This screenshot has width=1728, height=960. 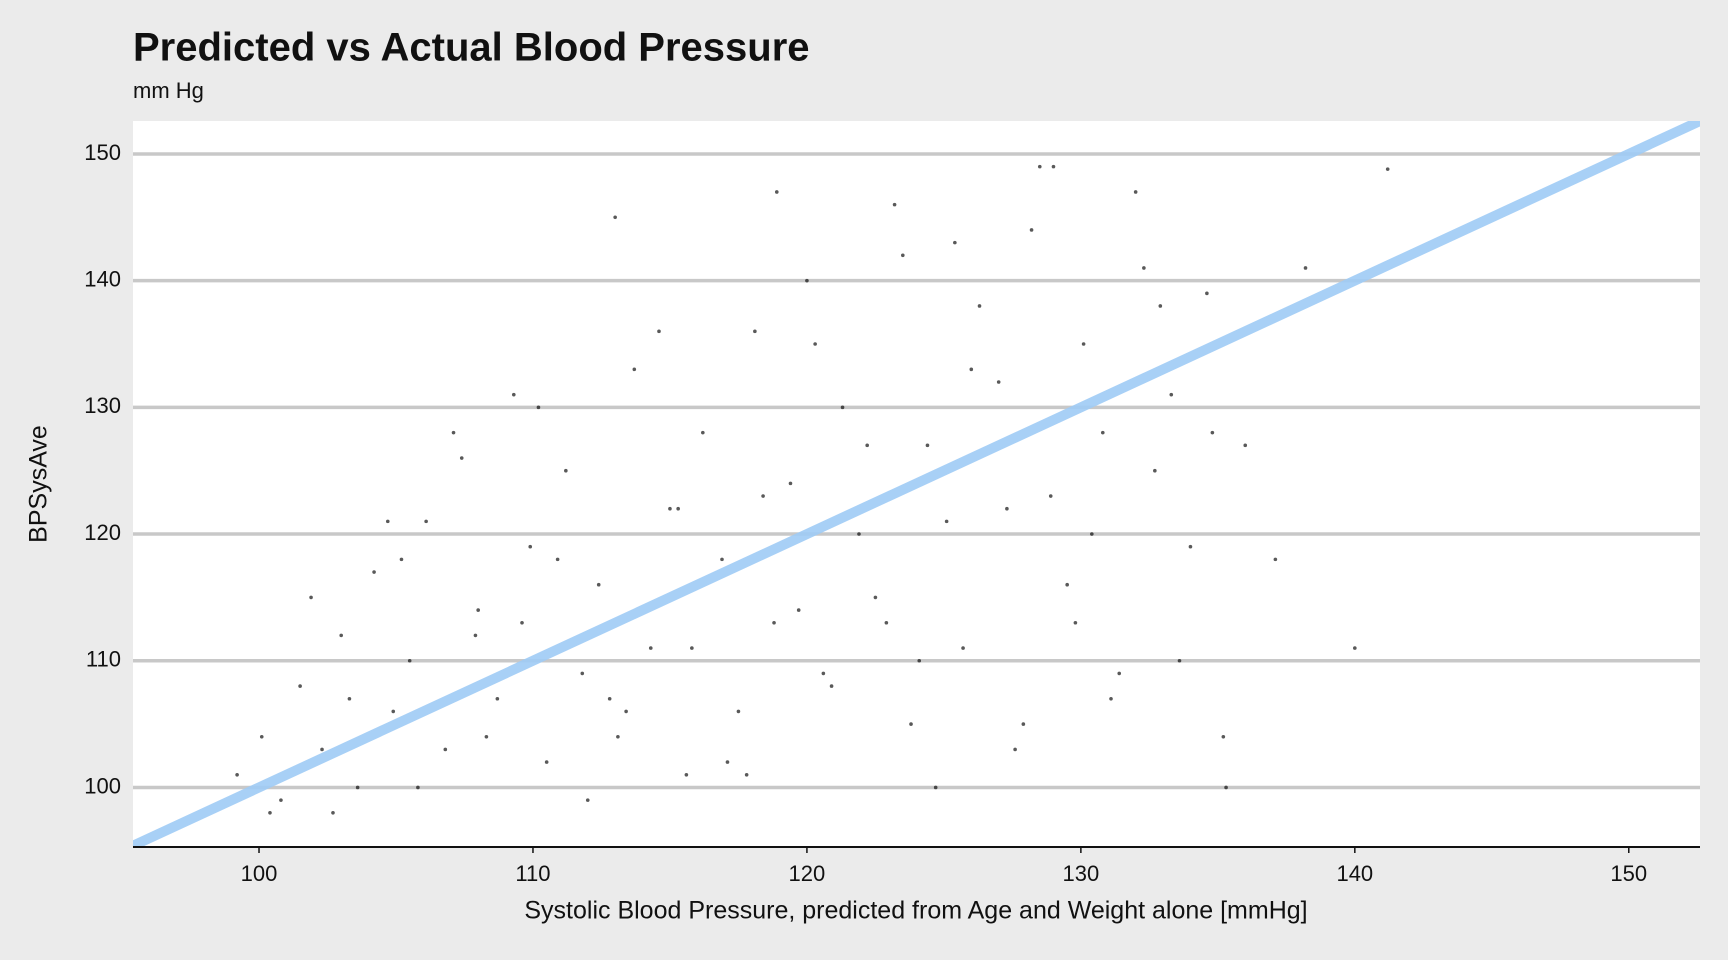 I want to click on x-tick-label: 140, so click(x=1354, y=873).